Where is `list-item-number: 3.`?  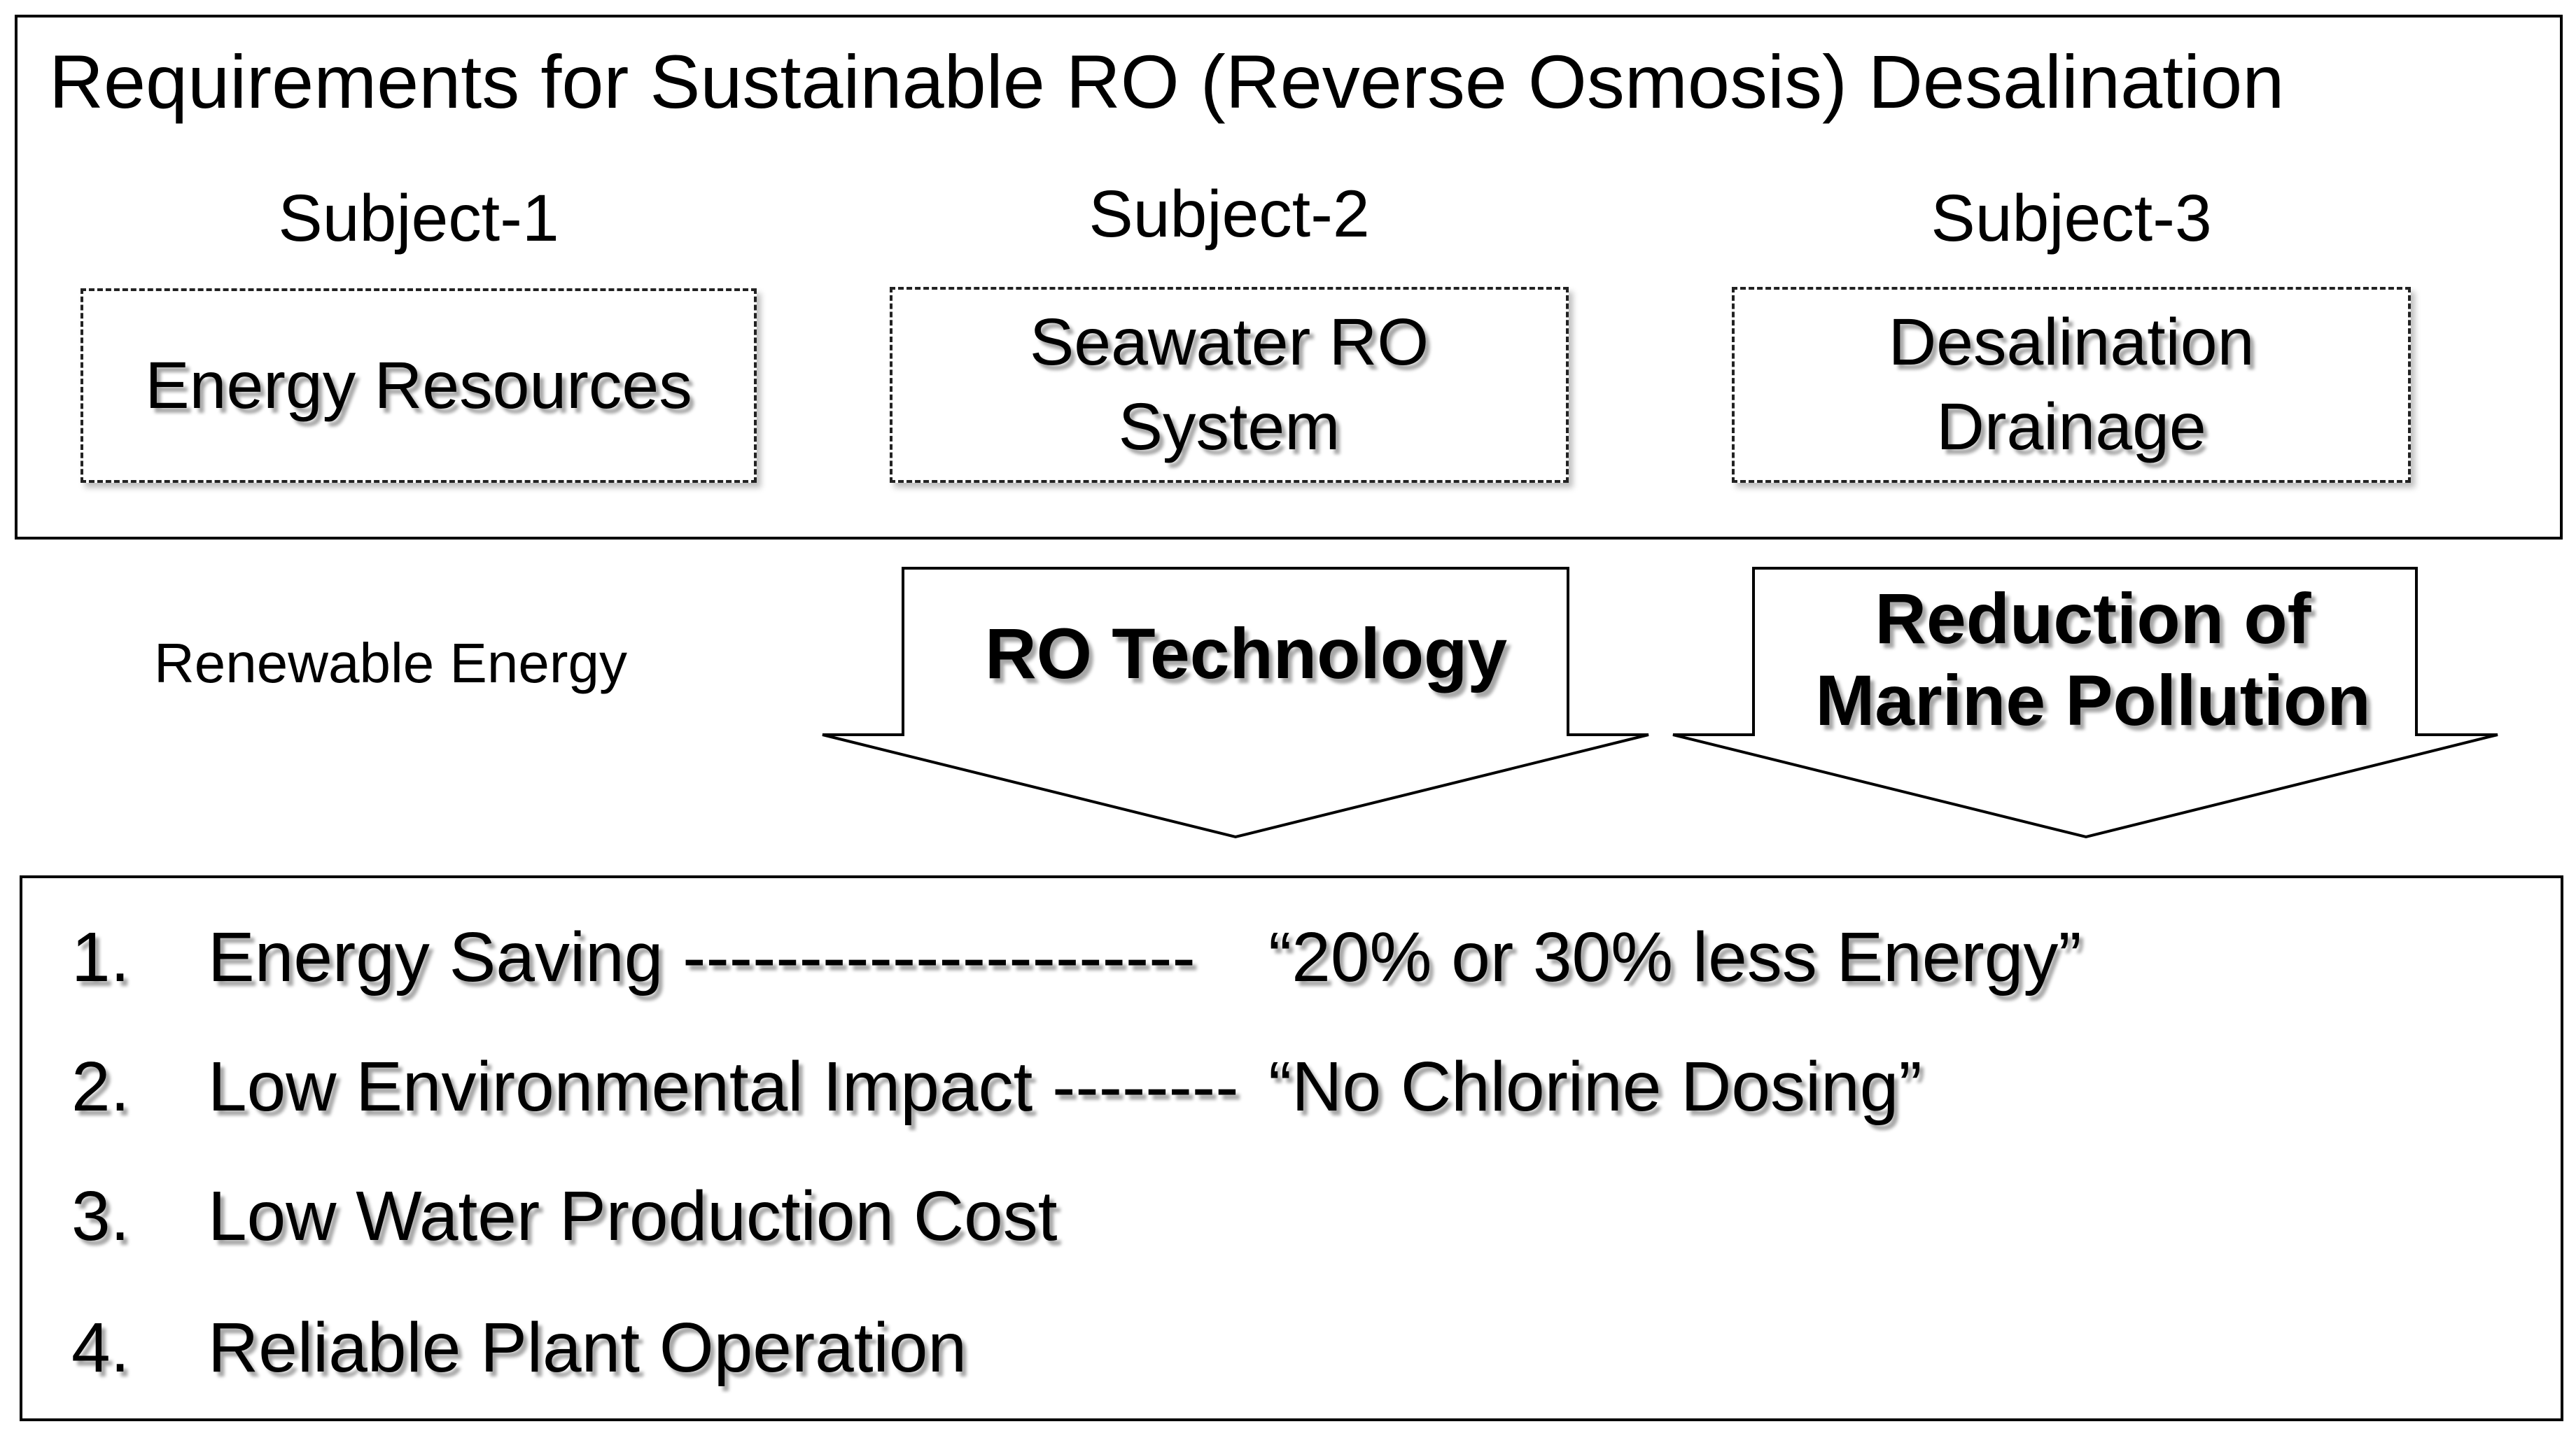
list-item-number: 3. is located at coordinates (100, 1216).